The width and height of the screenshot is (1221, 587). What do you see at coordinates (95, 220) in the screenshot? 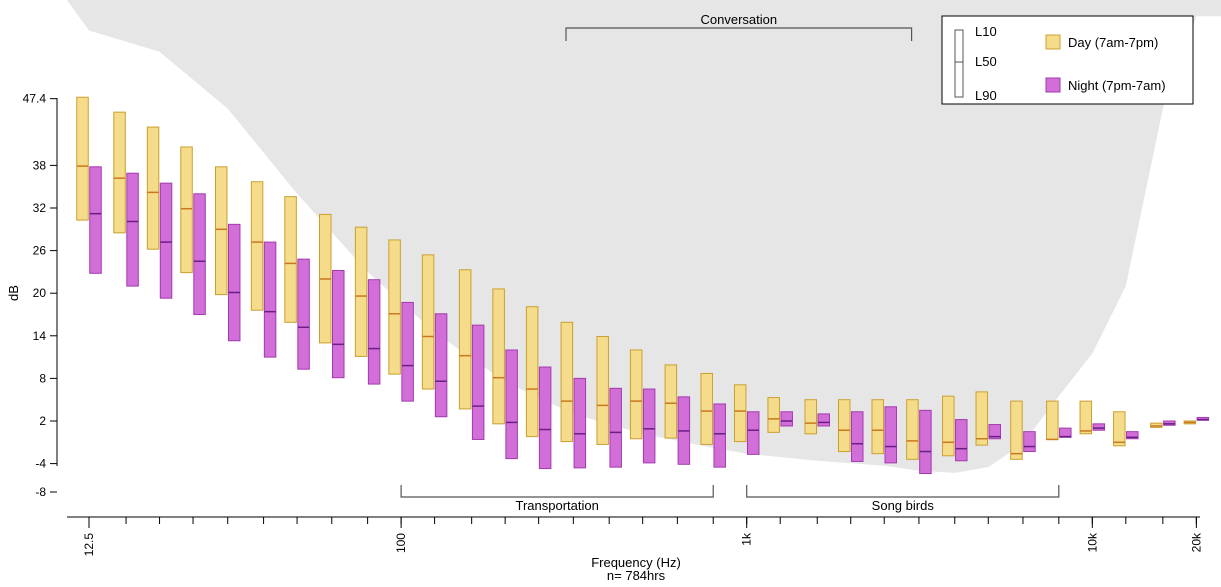
I see `night-bar-12.5` at bounding box center [95, 220].